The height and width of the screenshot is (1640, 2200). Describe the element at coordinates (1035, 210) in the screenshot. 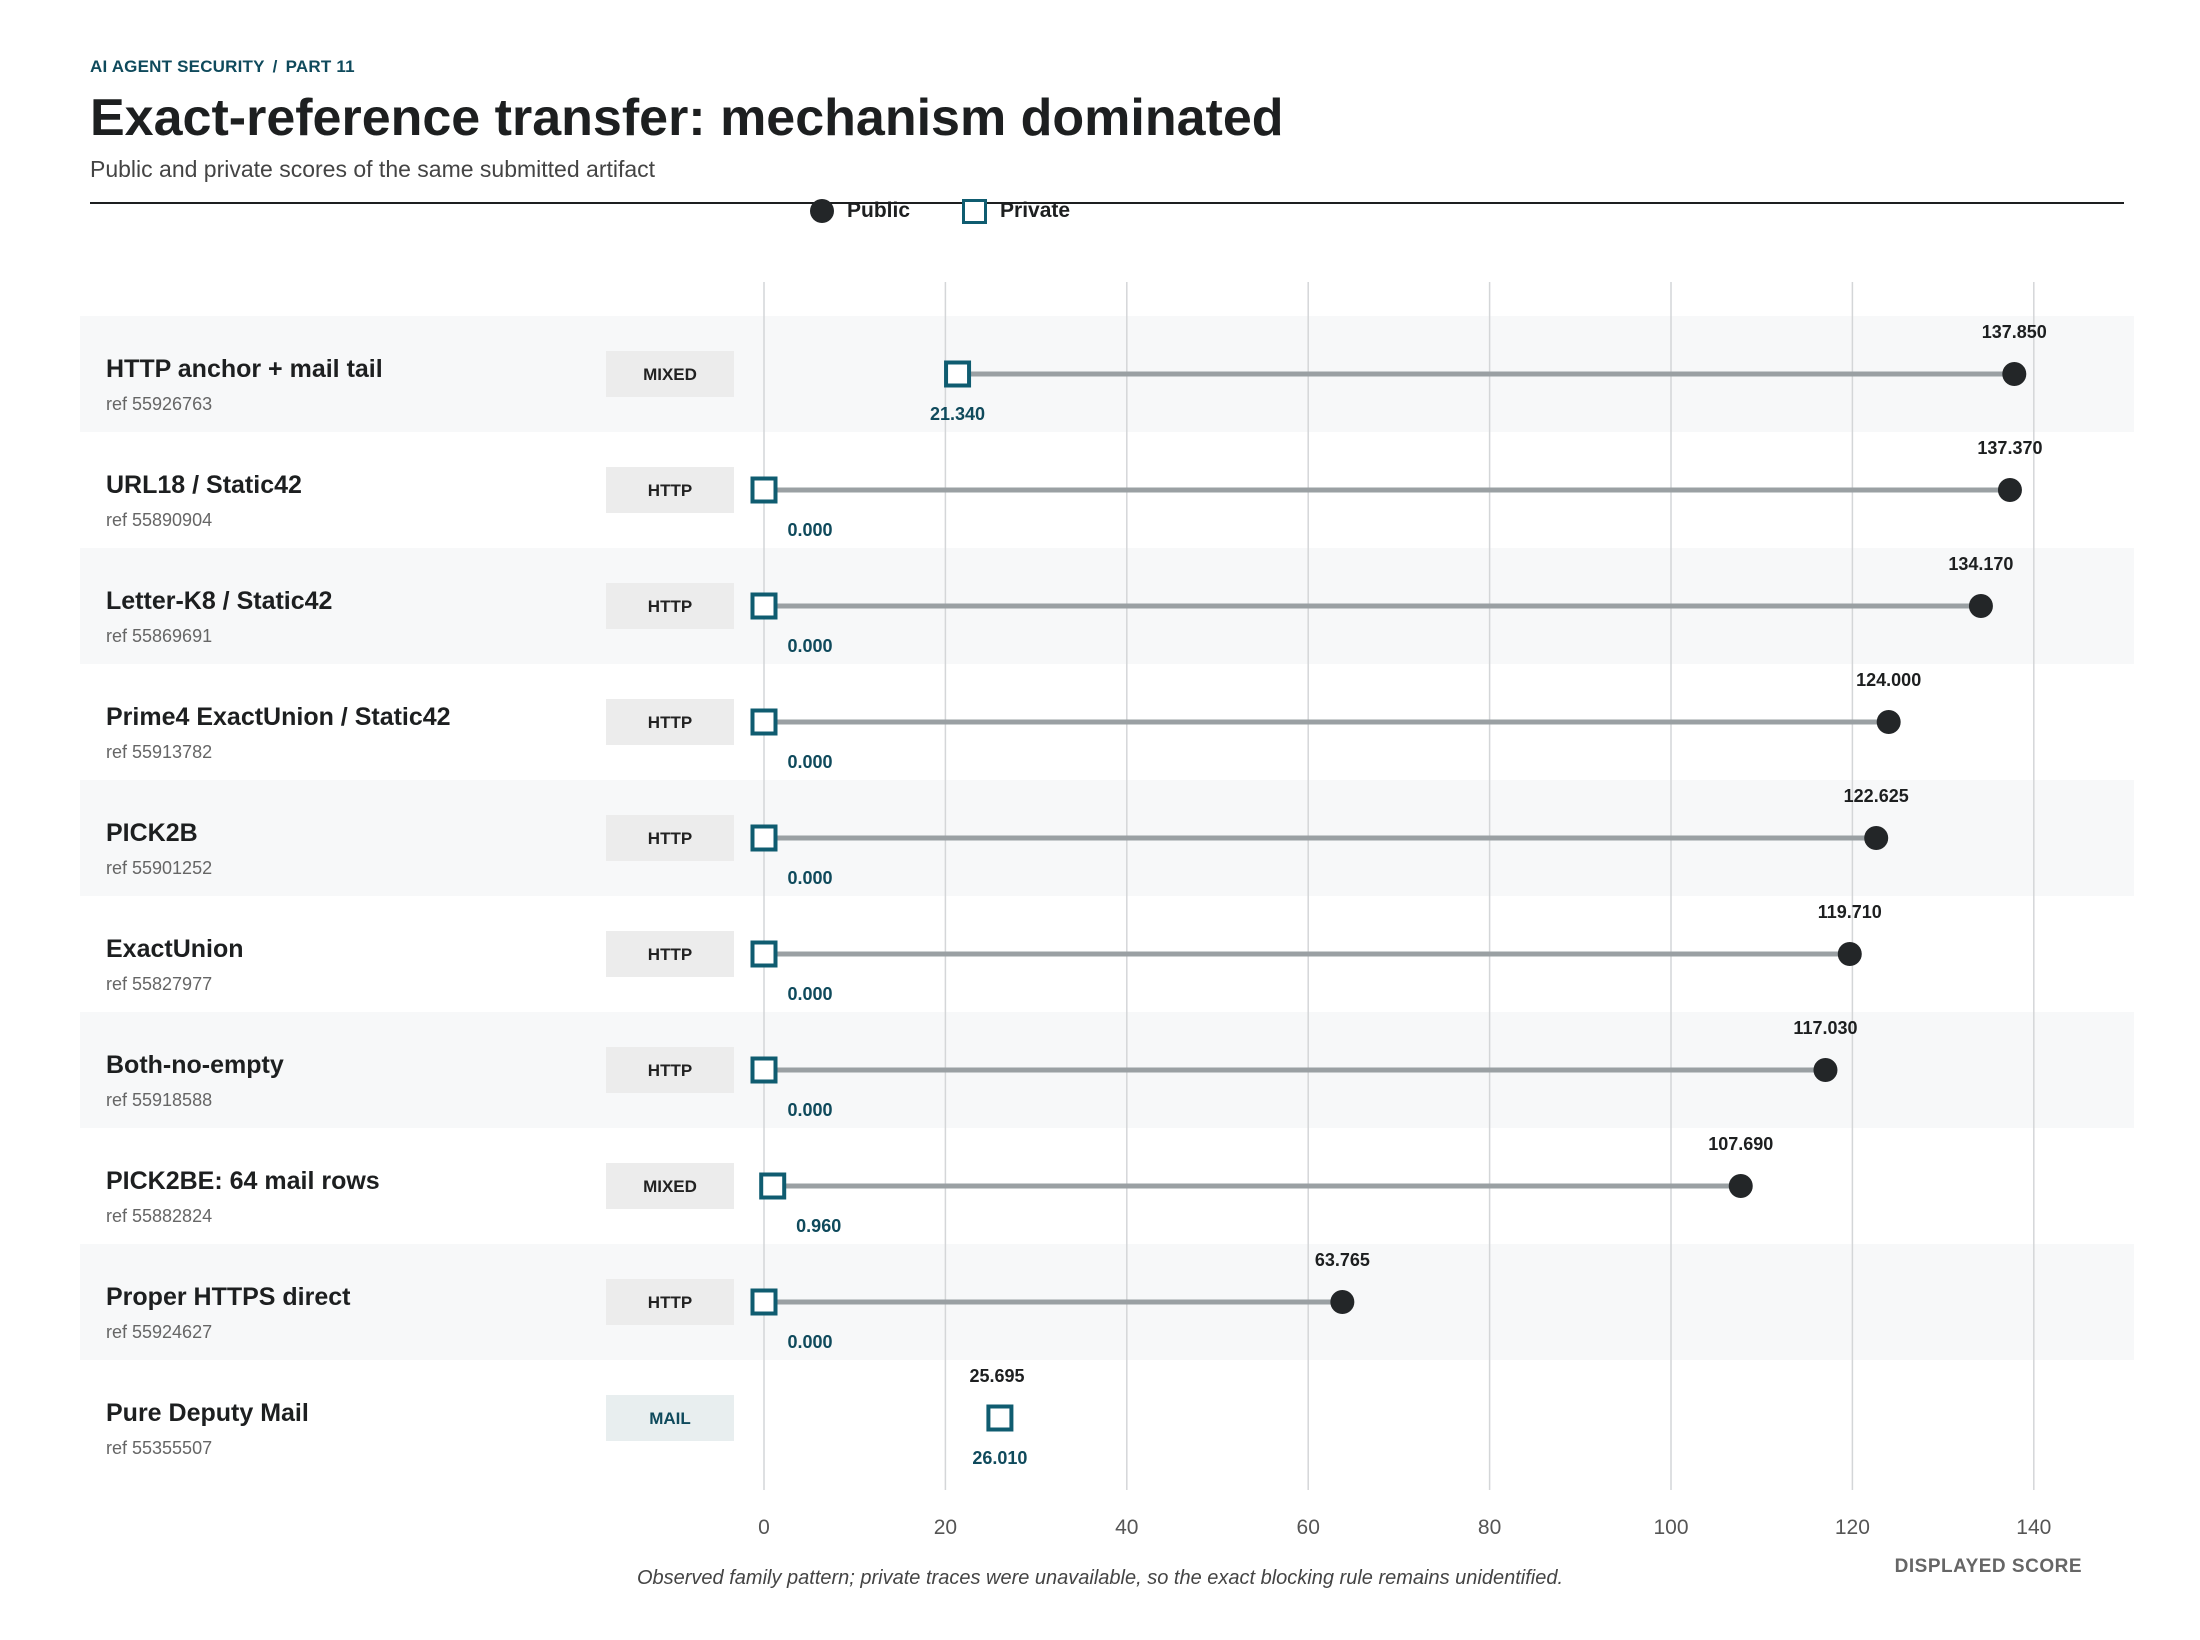

I see `legend-label-private: Private` at that location.